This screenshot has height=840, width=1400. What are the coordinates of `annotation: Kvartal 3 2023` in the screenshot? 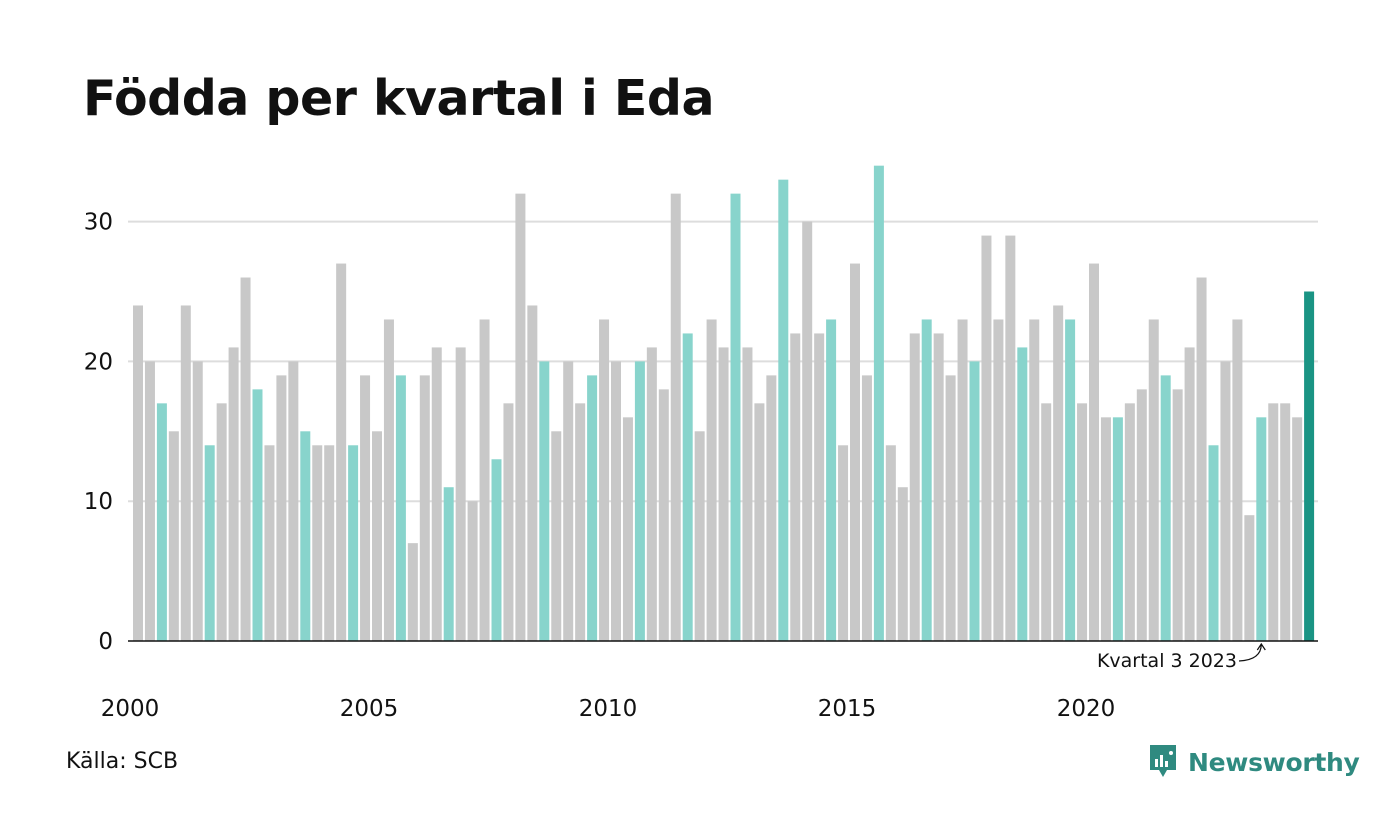 It's located at (1181, 657).